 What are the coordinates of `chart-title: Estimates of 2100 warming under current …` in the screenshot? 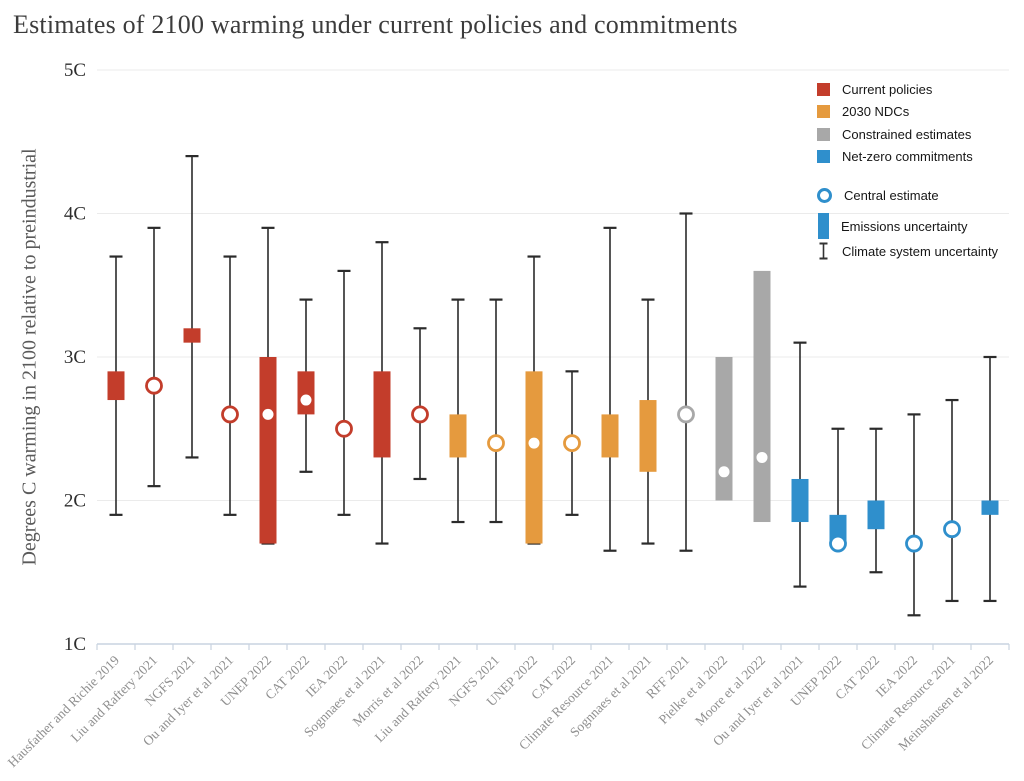 It's located at (375, 24).